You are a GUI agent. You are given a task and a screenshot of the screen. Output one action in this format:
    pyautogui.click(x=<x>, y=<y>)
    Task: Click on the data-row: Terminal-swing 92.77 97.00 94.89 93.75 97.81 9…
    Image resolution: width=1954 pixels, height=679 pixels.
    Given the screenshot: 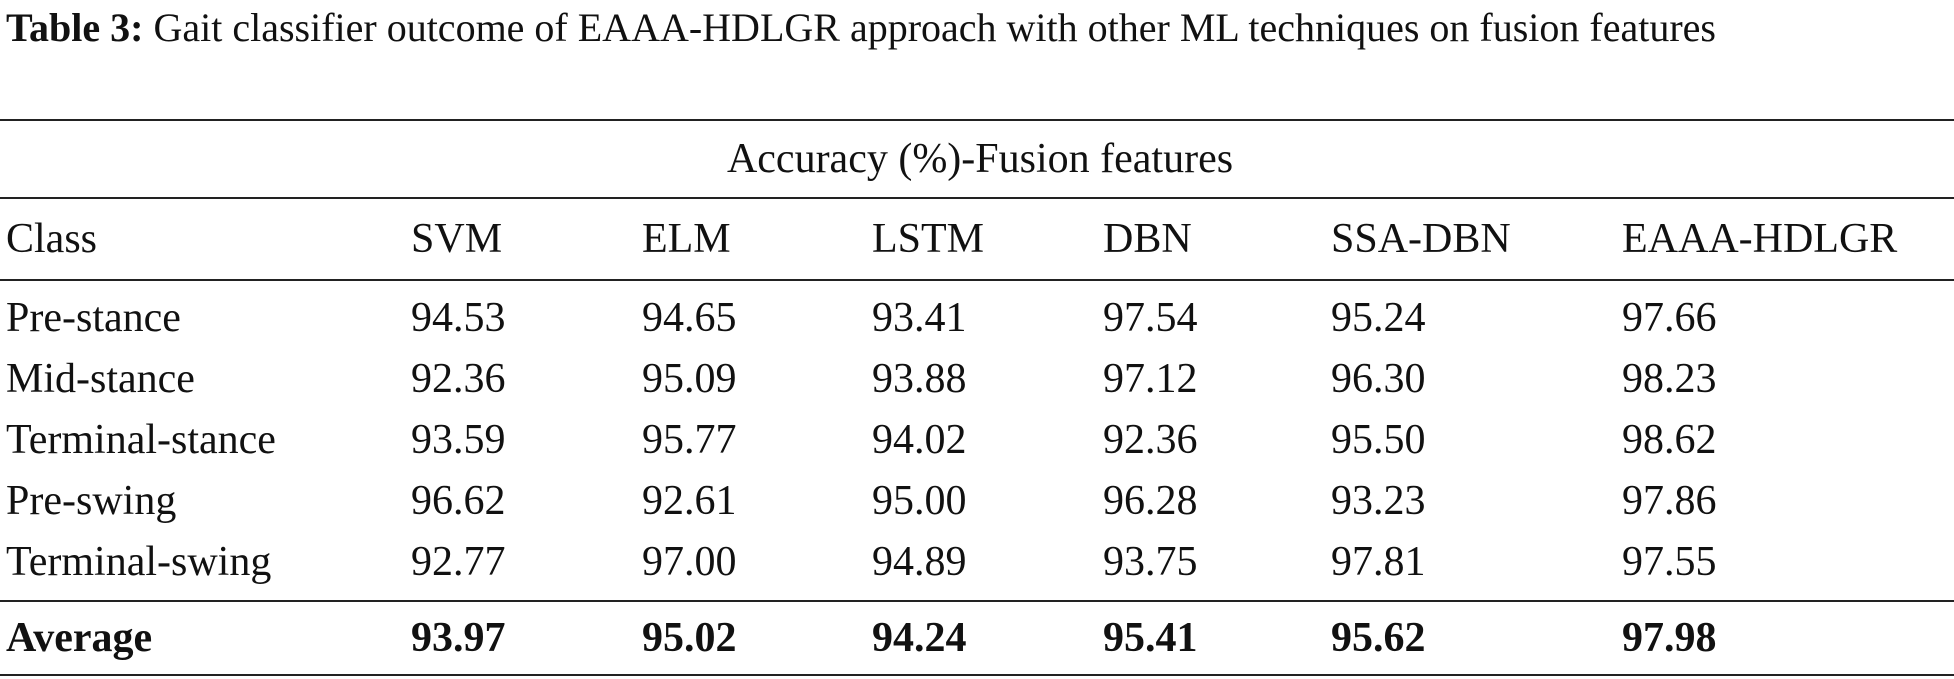 What is the action you would take?
    pyautogui.click(x=977, y=566)
    